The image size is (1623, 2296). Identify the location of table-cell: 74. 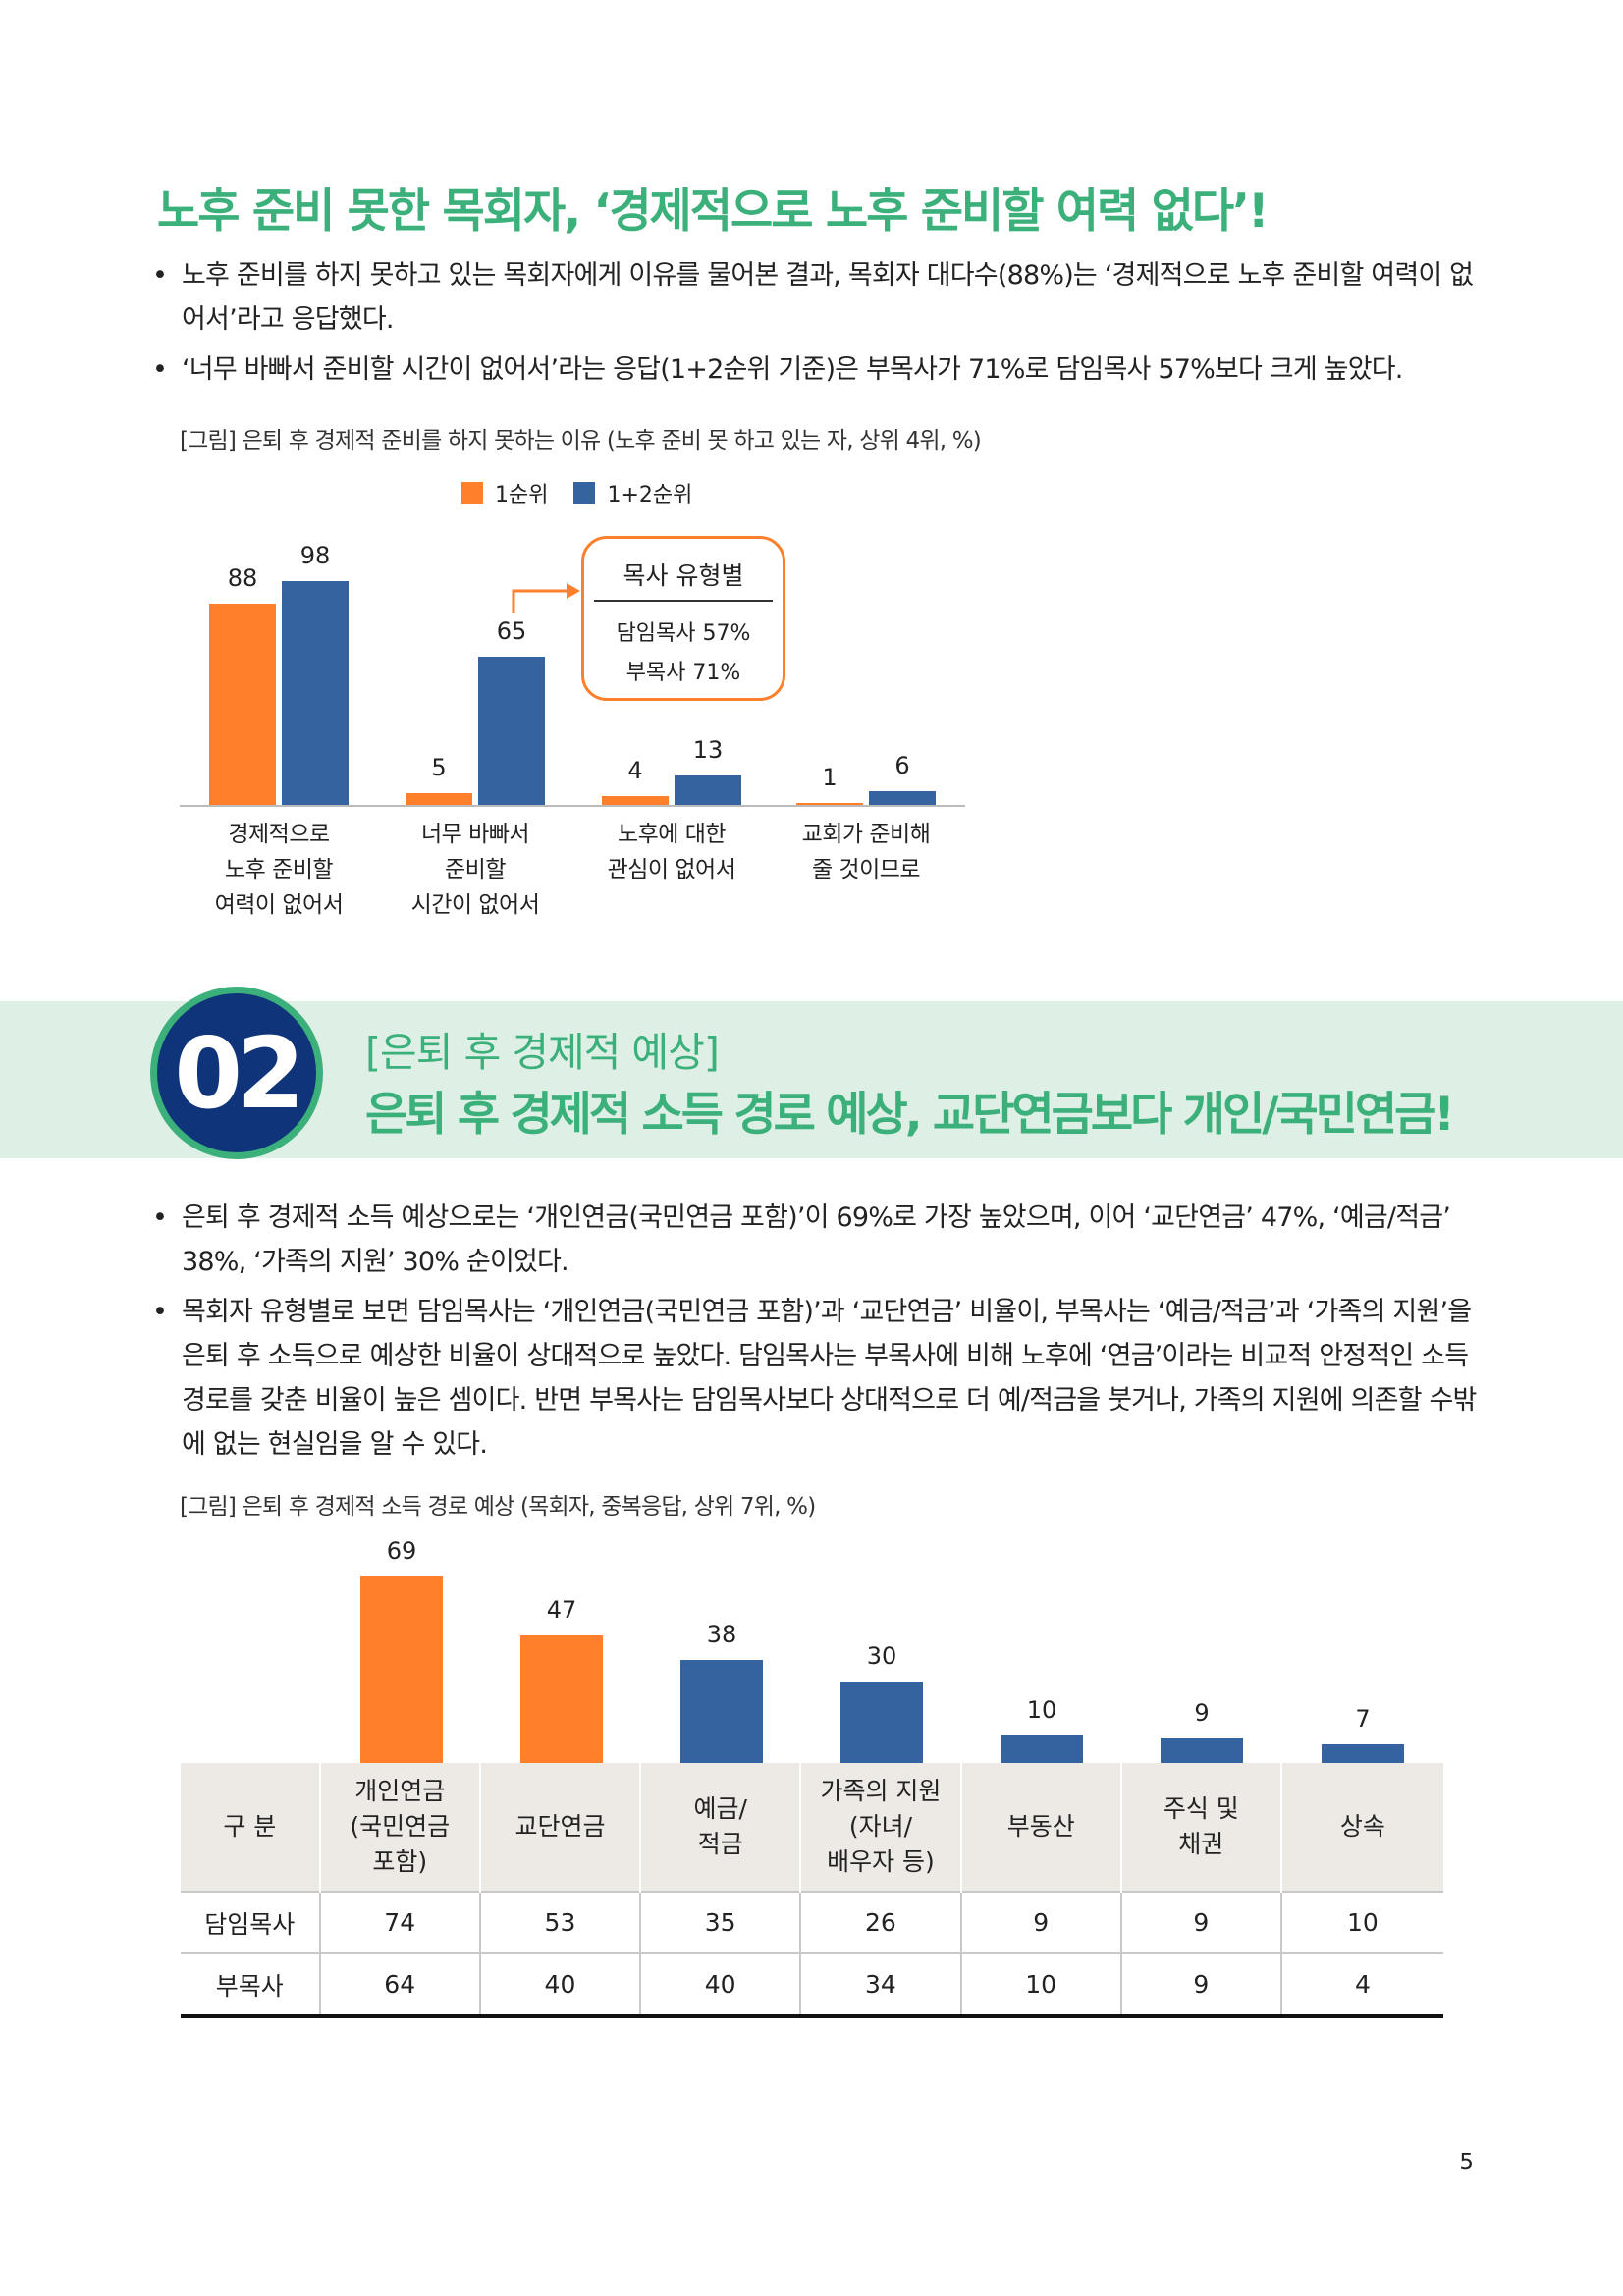
(399, 1922).